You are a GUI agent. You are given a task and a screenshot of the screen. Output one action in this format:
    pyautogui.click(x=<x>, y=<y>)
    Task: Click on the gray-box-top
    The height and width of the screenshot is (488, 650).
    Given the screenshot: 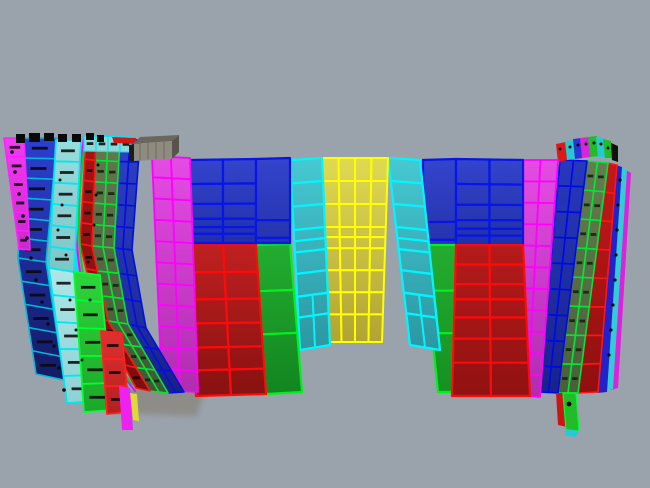 What is the action you would take?
    pyautogui.click(x=156, y=139)
    